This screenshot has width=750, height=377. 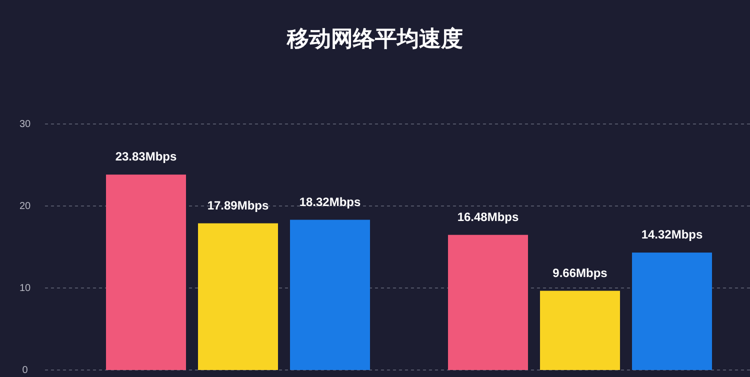 What do you see at coordinates (238, 205) in the screenshot?
I see `data-label: 17.89Mbps` at bounding box center [238, 205].